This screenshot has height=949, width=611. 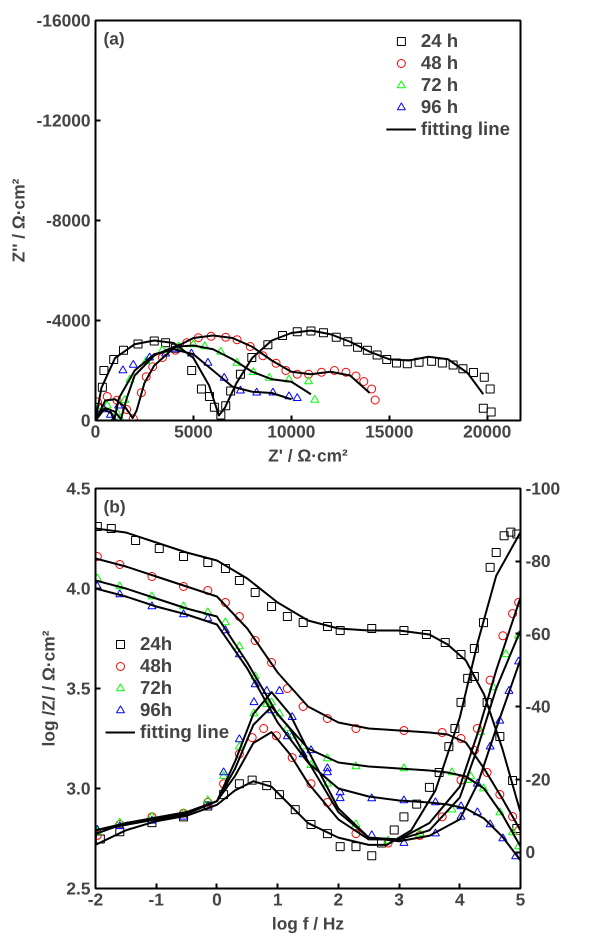 I want to click on y2-tick-label: -100, so click(x=543, y=488).